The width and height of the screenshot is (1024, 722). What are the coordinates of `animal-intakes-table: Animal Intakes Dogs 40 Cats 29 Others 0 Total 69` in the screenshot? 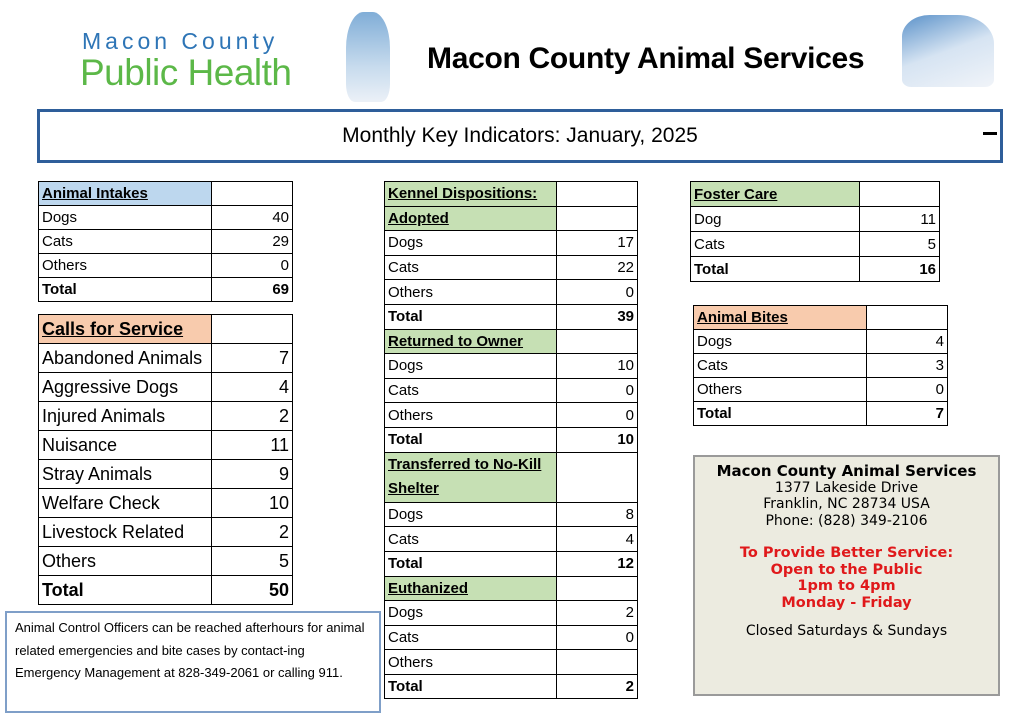 It's located at (165, 241).